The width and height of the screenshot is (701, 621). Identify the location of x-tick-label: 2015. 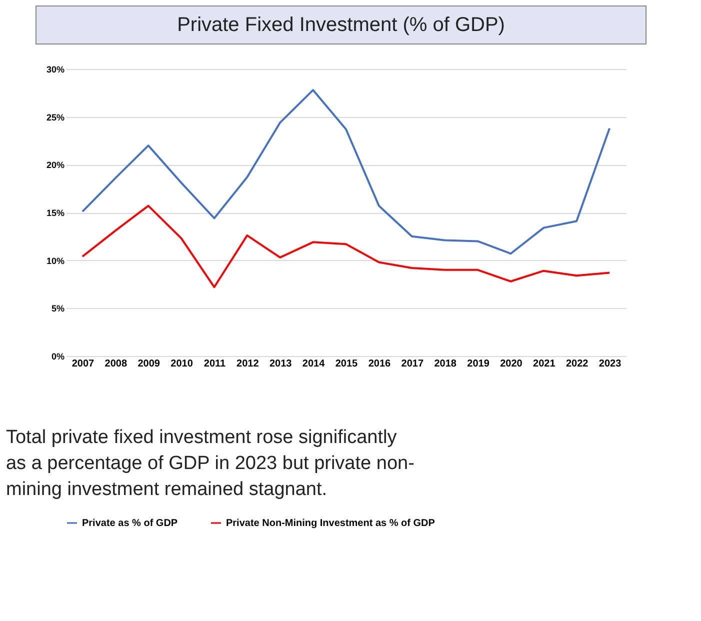
(346, 364).